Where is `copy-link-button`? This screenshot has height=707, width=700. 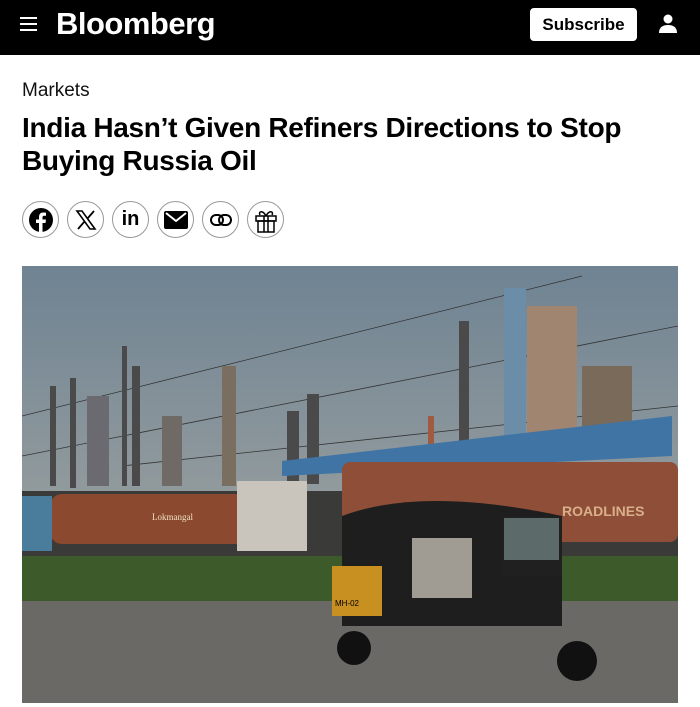 copy-link-button is located at coordinates (220, 219).